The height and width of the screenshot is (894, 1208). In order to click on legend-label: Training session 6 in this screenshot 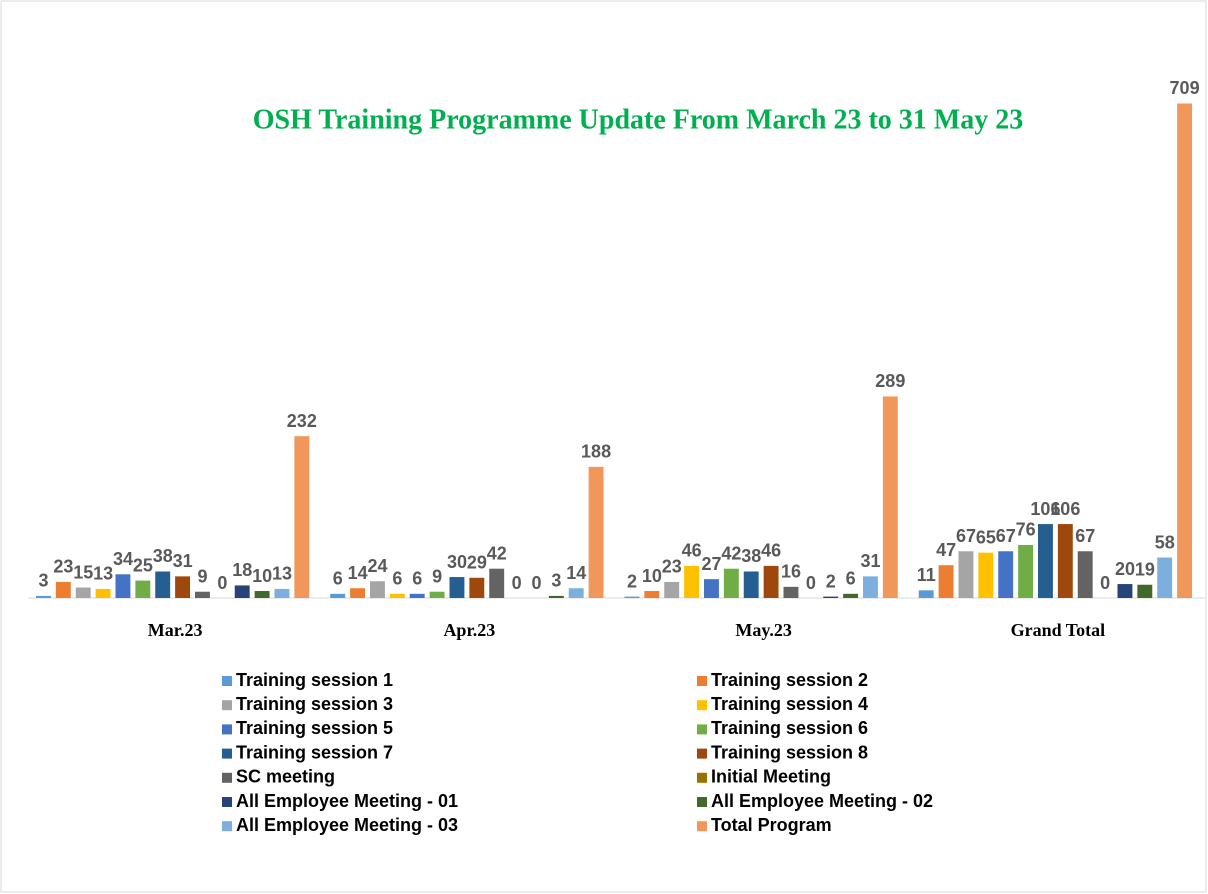, I will do `click(789, 728)`.